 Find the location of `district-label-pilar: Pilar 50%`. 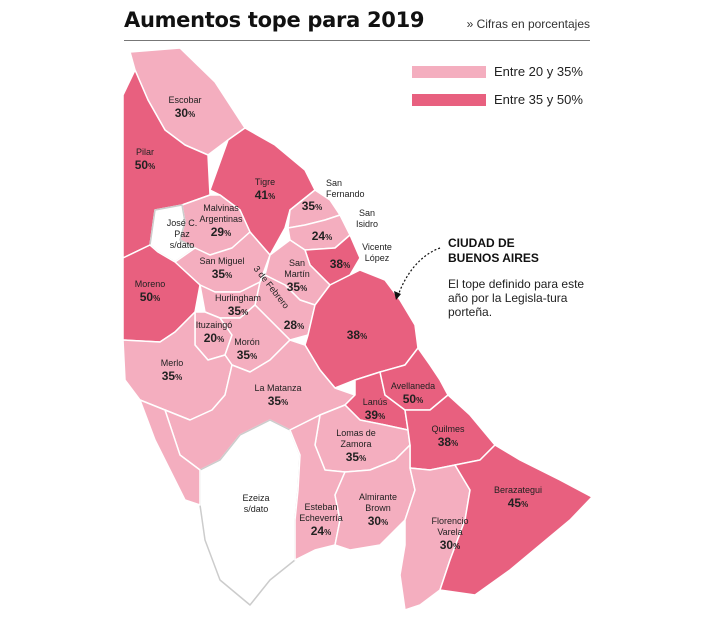

district-label-pilar: Pilar 50% is located at coordinates (145, 159).